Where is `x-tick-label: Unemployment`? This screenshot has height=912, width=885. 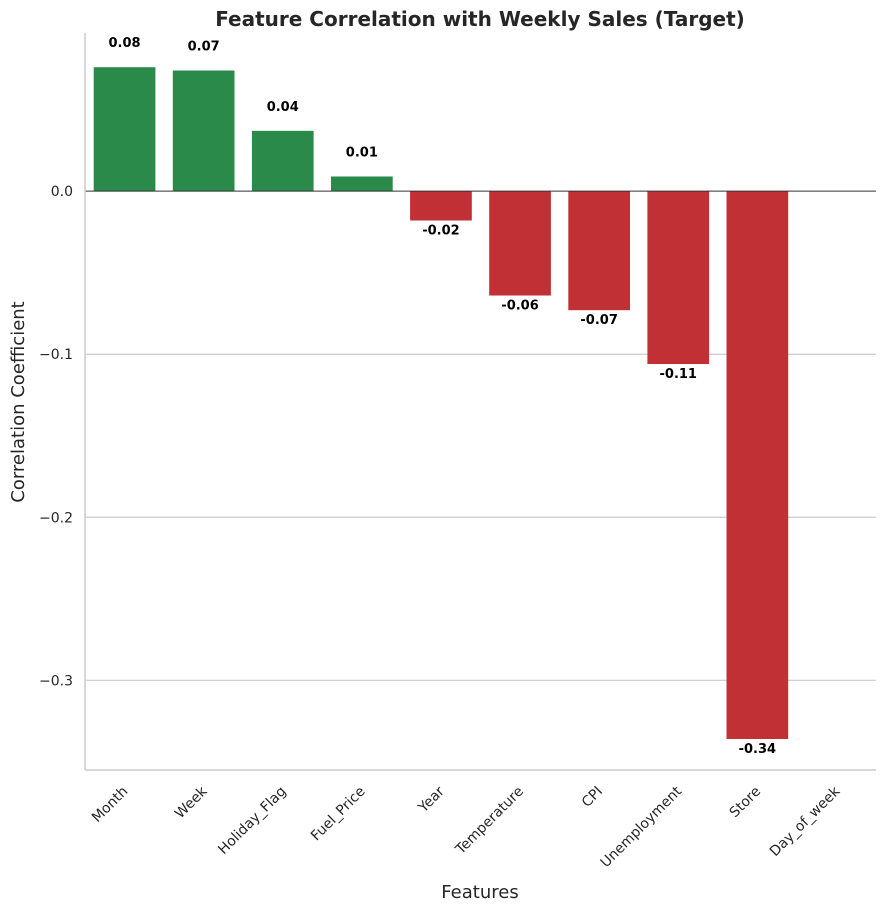
x-tick-label: Unemployment is located at coordinates (642, 827).